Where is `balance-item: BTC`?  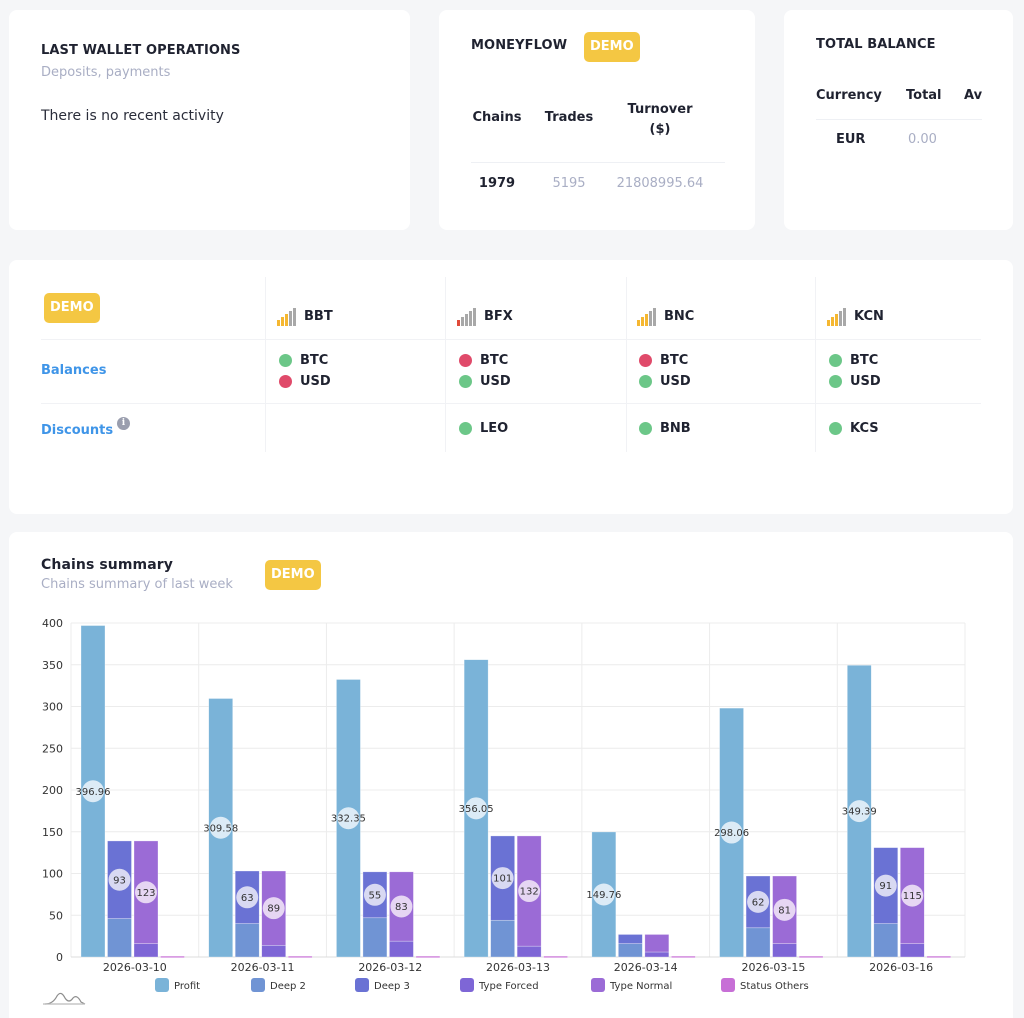 balance-item: BTC is located at coordinates (663, 360).